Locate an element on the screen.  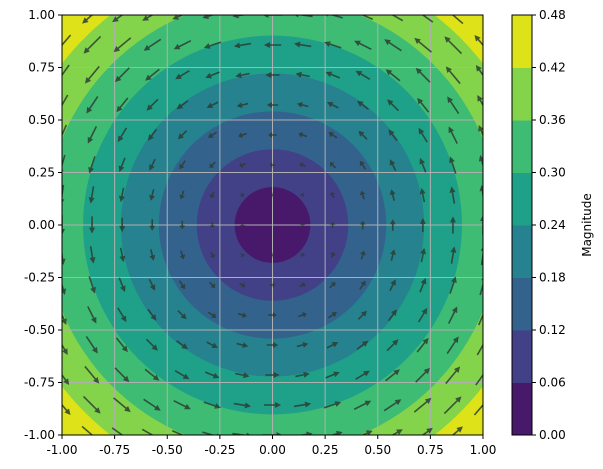
x-tick-label: -0.25 is located at coordinates (219, 450).